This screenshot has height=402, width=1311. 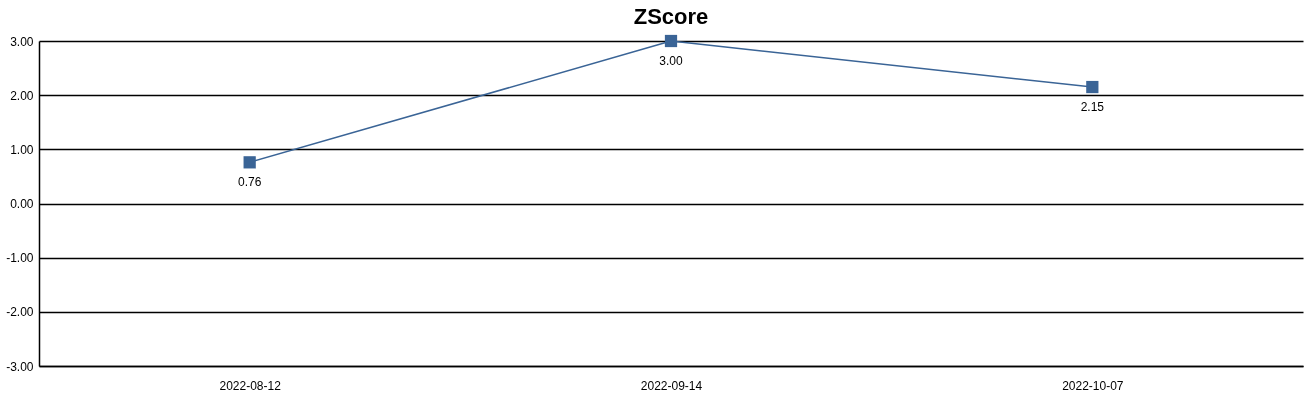 What do you see at coordinates (249, 182) in the screenshot?
I see `data-label: 0.76` at bounding box center [249, 182].